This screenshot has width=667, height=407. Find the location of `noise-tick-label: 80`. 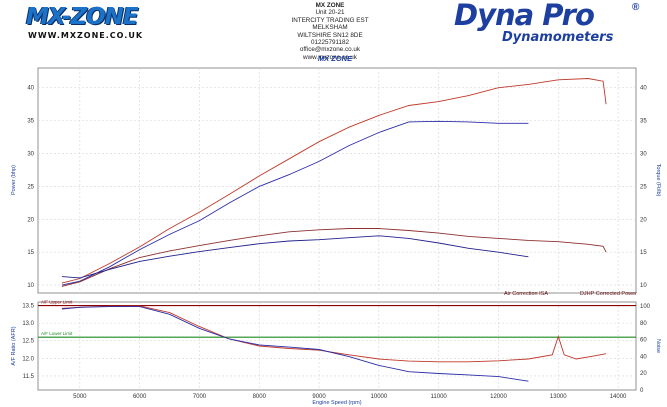

noise-tick-label: 80 is located at coordinates (643, 324).